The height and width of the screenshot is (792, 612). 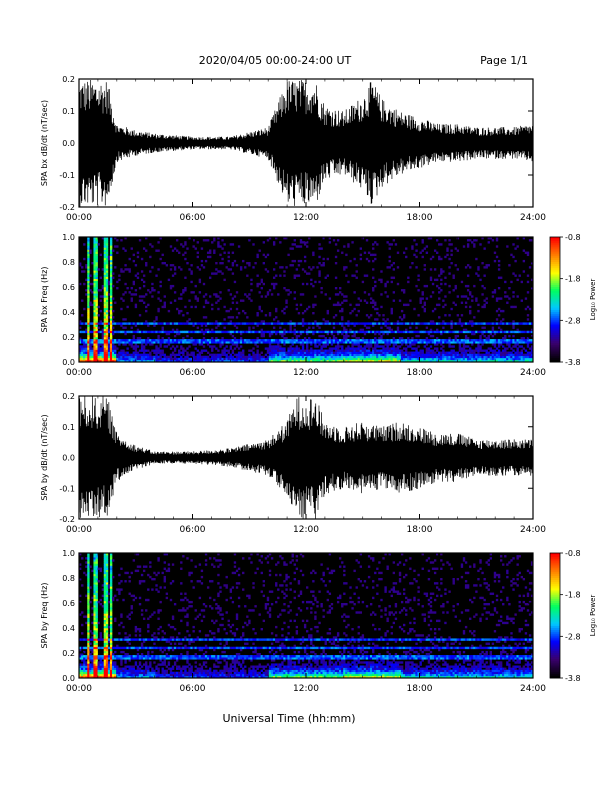 What do you see at coordinates (573, 237) in the screenshot?
I see `colorbar-tick-label: -0.8` at bounding box center [573, 237].